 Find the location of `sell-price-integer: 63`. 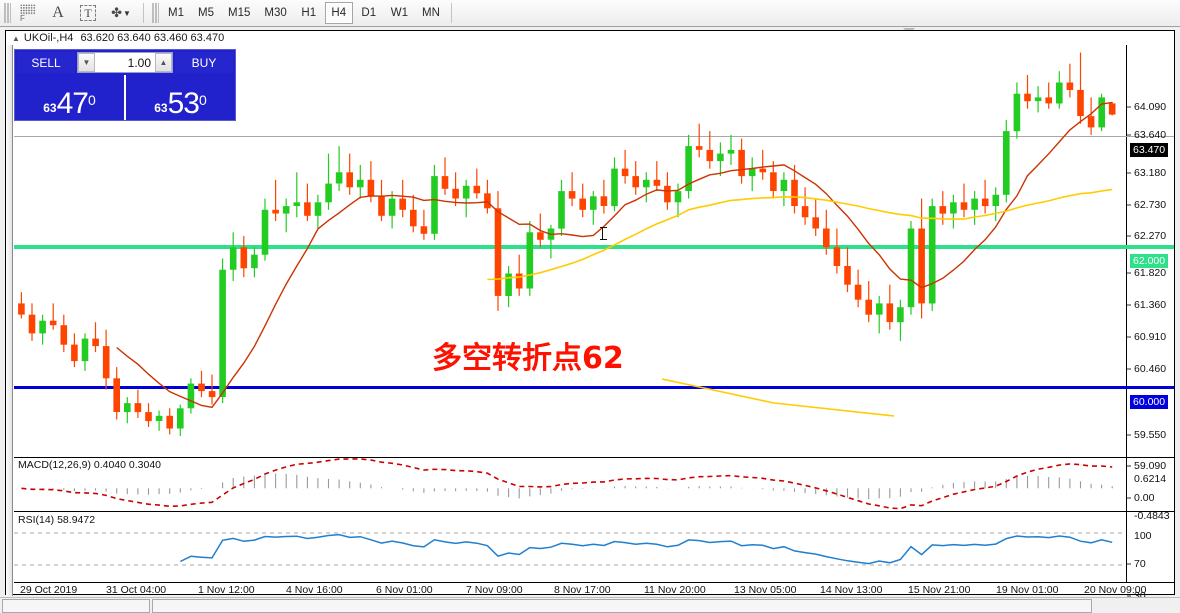

sell-price-integer: 63 is located at coordinates (50, 108).